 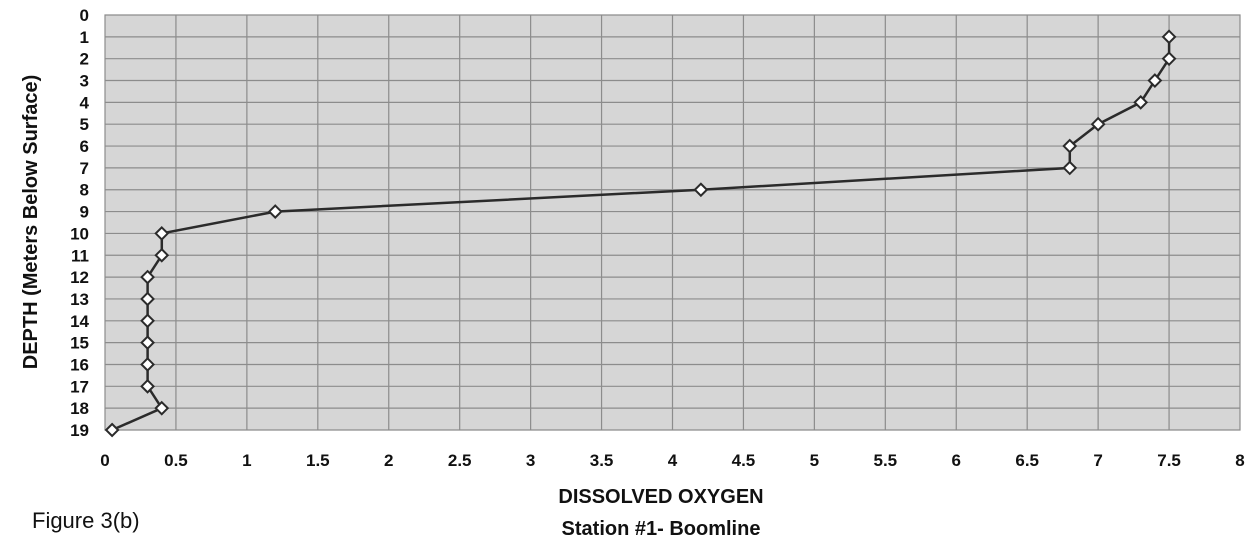 I want to click on x-tick-label: 7, so click(x=1097, y=460).